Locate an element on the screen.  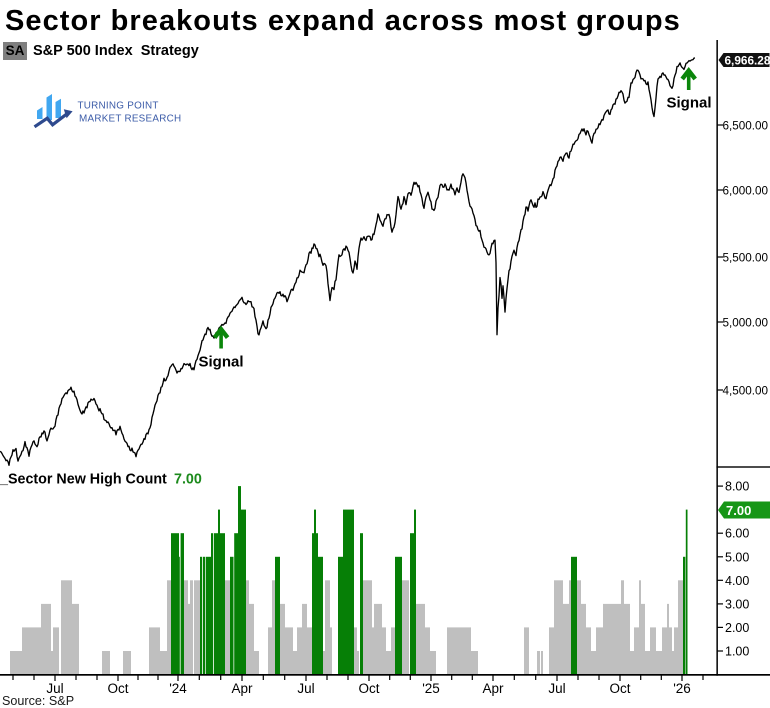
svg-text: Source: S&P is located at coordinates (38, 701).